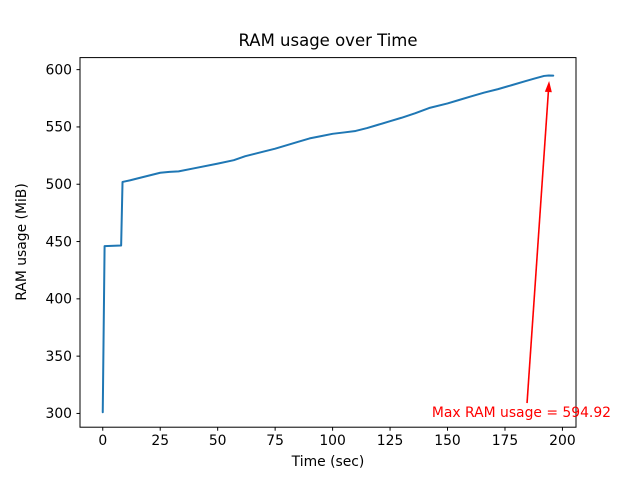  Describe the element at coordinates (102, 441) in the screenshot. I see `x-tick-label: 0` at that location.